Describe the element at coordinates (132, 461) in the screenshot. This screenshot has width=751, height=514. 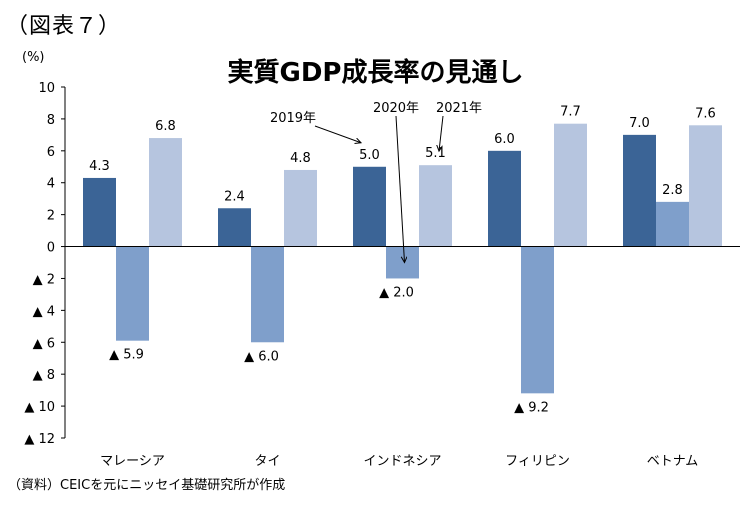
I see `category-label: マレーシア` at that location.